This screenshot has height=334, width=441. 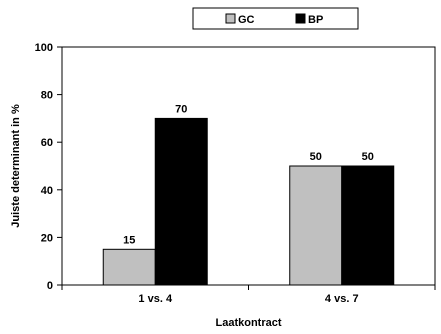 What do you see at coordinates (50, 286) in the screenshot?
I see `y-tick-label: 0` at bounding box center [50, 286].